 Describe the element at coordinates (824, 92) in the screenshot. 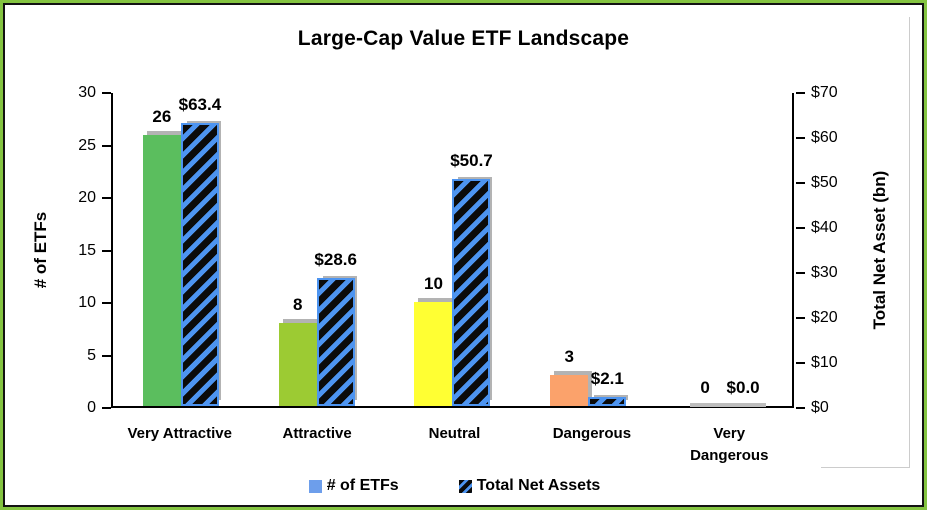

I see `axis-tick-label: $70` at that location.